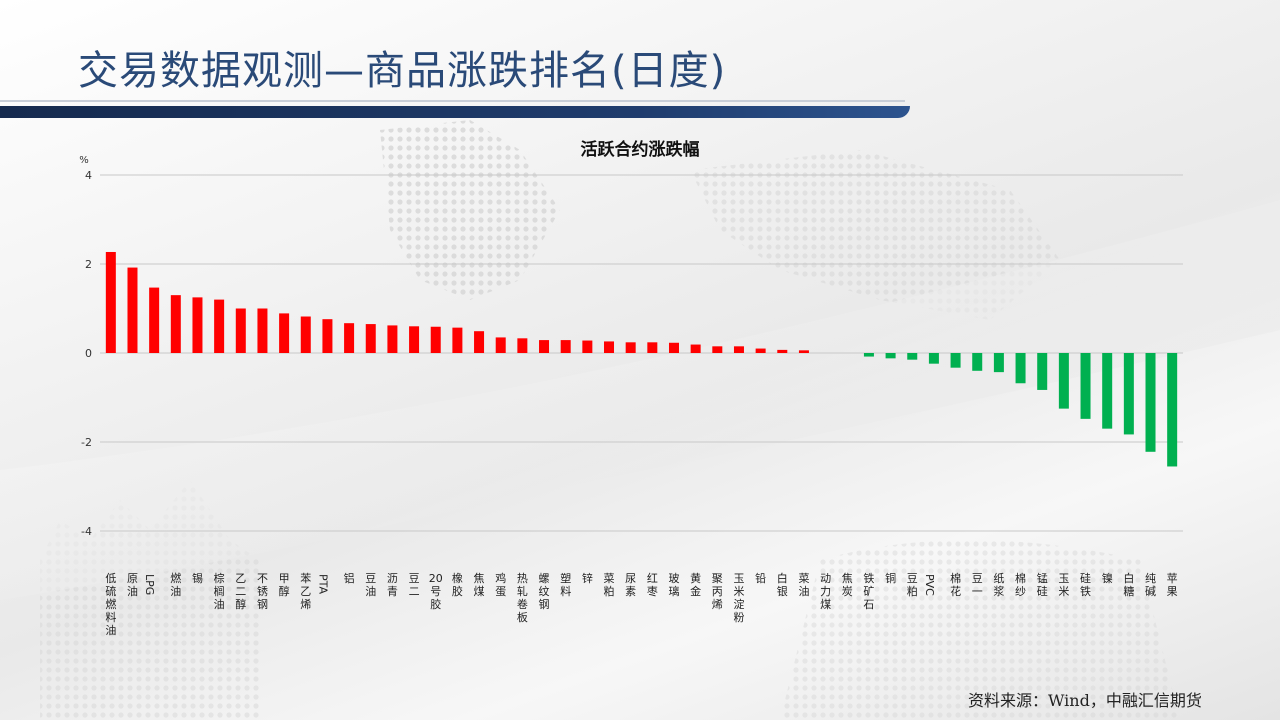 The width and height of the screenshot is (1280, 720). Describe the element at coordinates (132, 585) in the screenshot. I see `x-tick-label: 原油` at that location.